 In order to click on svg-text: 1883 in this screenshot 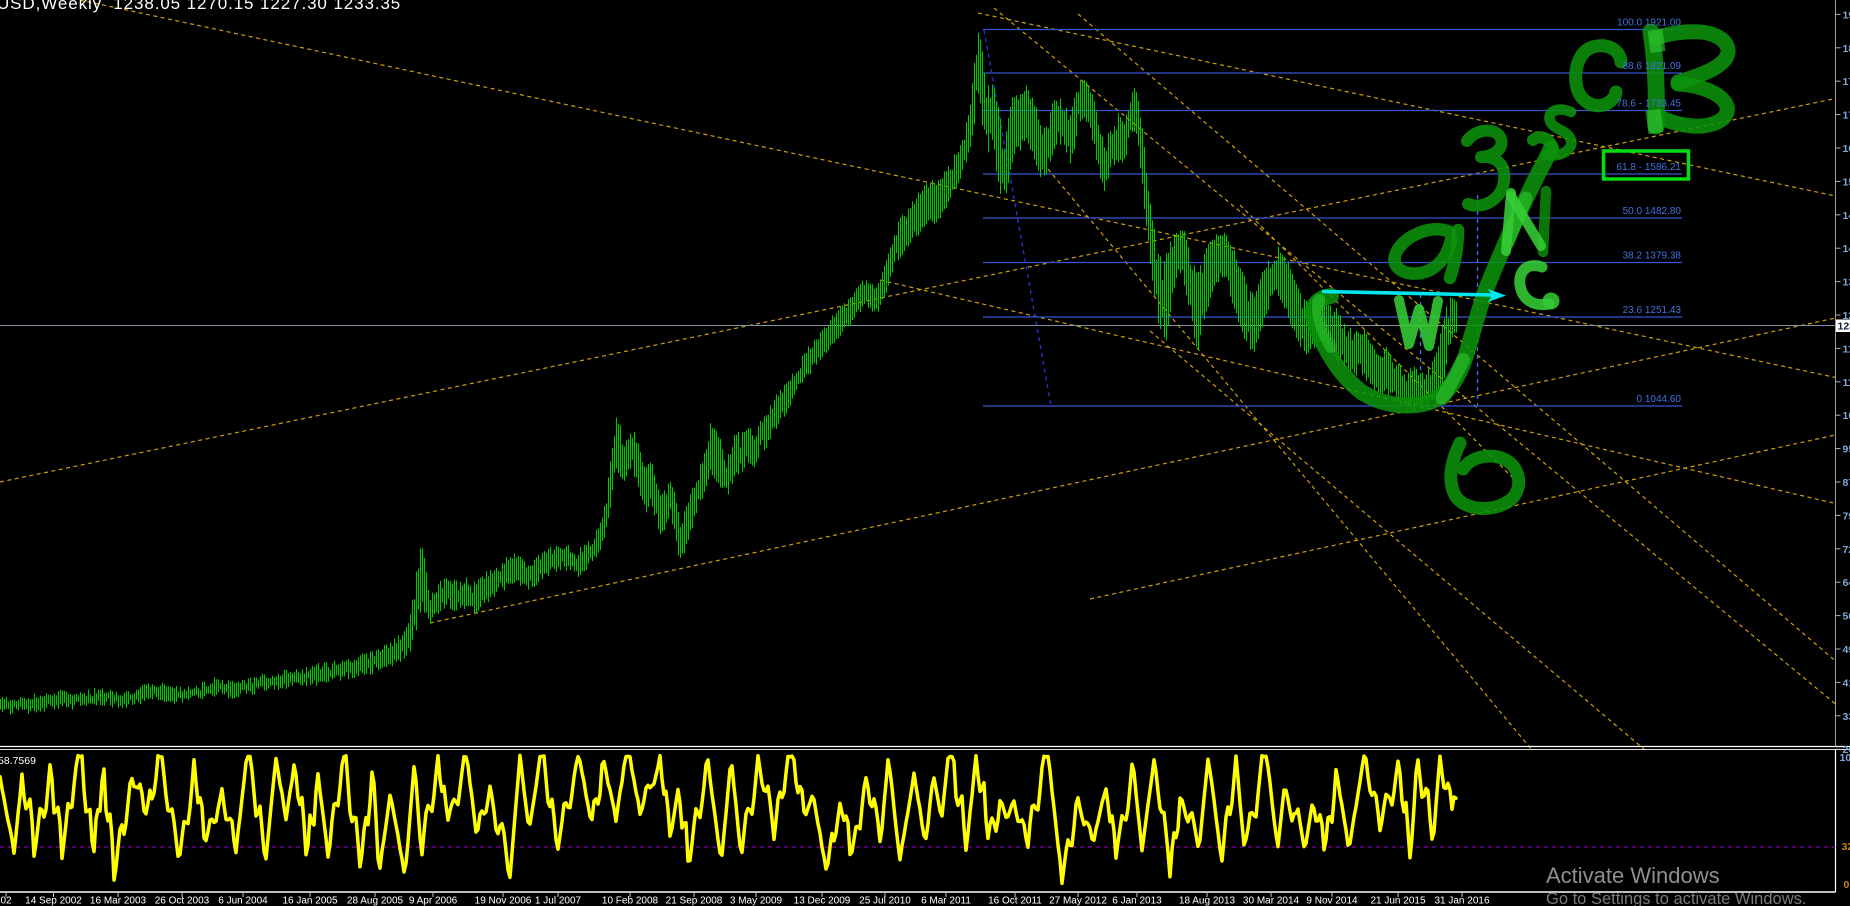, I will do `click(1846, 49)`.